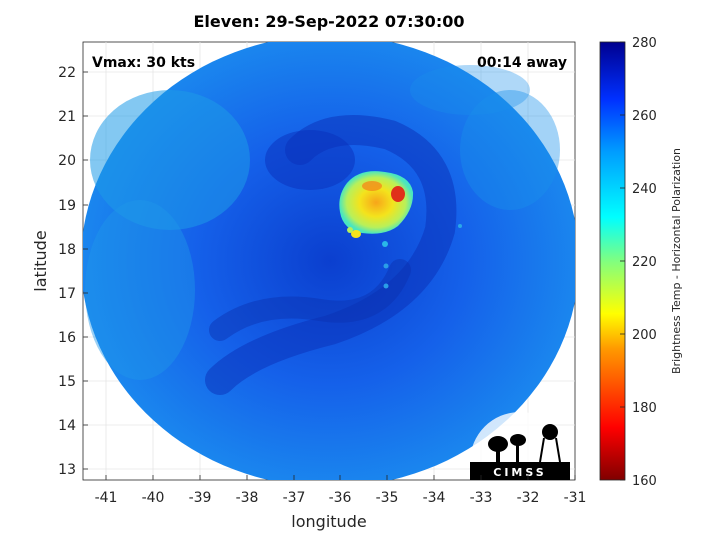 The image size is (720, 540). What do you see at coordinates (644, 408) in the screenshot?
I see `colorbar-tick-label: 180` at bounding box center [644, 408].